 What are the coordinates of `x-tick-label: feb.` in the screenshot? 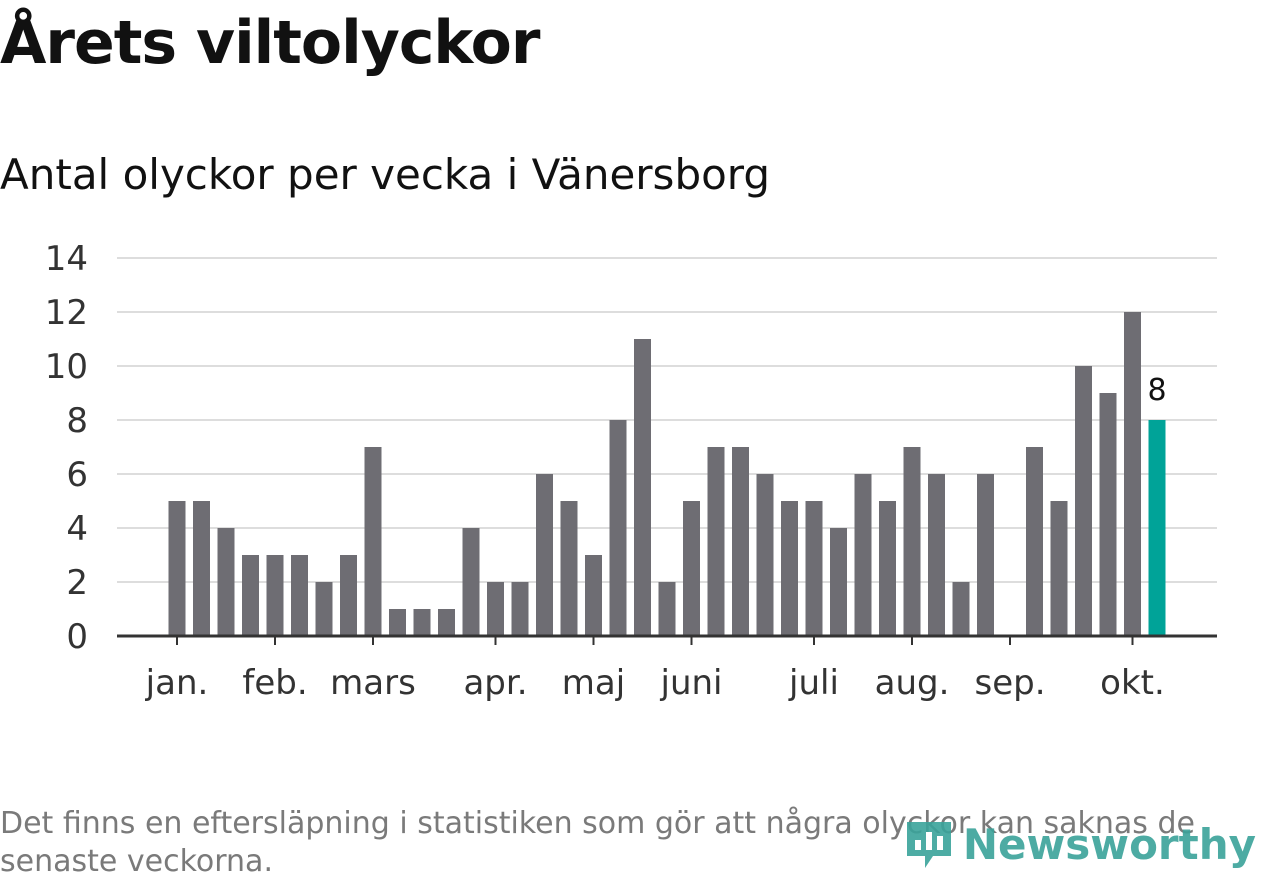 It's located at (274, 683).